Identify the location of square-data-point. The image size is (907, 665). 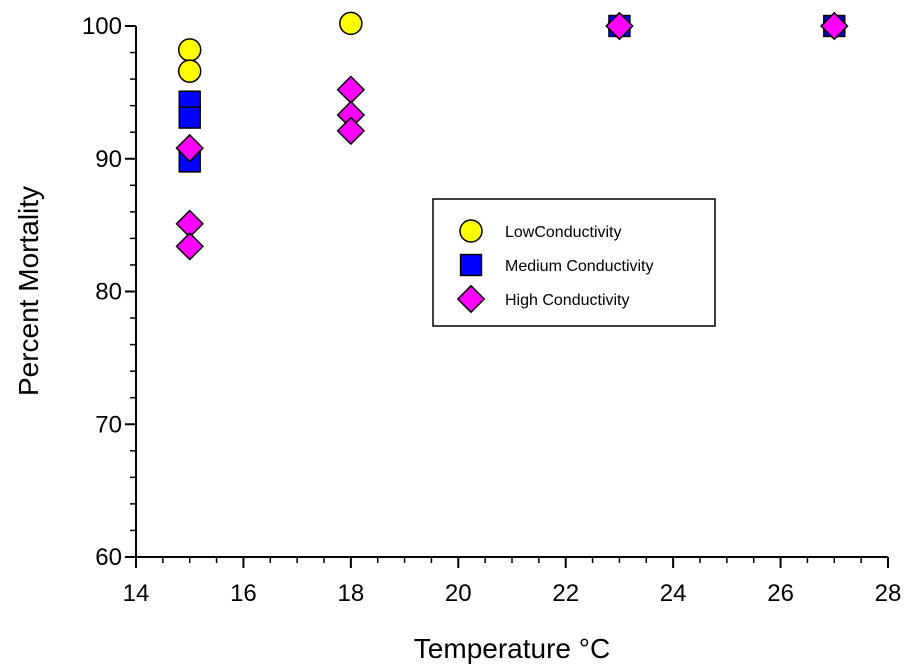
(189, 117).